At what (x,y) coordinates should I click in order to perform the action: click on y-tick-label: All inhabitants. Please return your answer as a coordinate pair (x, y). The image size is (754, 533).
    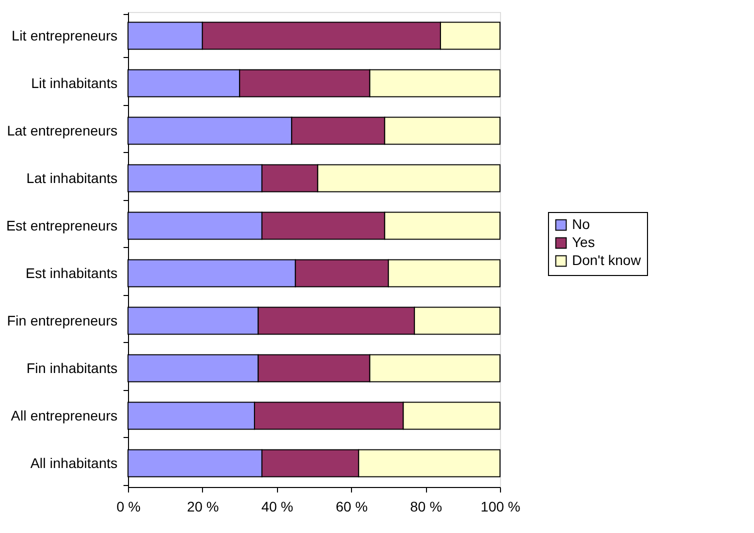
    Looking at the image, I should click on (74, 462).